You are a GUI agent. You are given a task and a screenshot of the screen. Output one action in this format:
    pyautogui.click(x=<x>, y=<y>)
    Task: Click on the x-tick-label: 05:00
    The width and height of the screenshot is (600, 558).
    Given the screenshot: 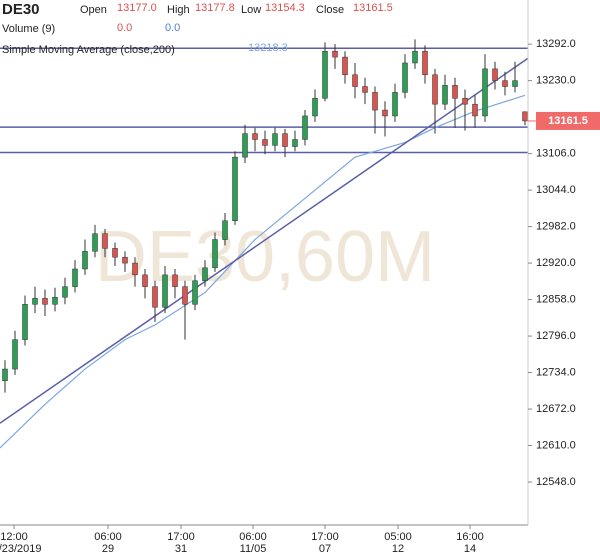 What is the action you would take?
    pyautogui.click(x=398, y=537)
    